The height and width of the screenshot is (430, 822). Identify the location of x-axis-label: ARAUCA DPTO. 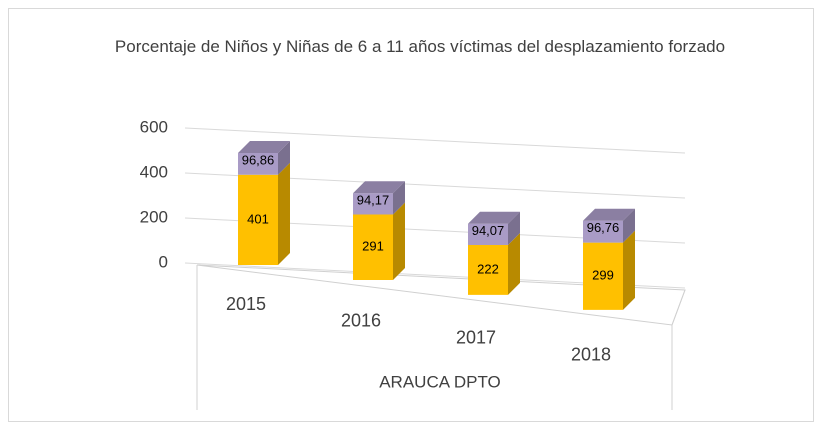
(440, 381).